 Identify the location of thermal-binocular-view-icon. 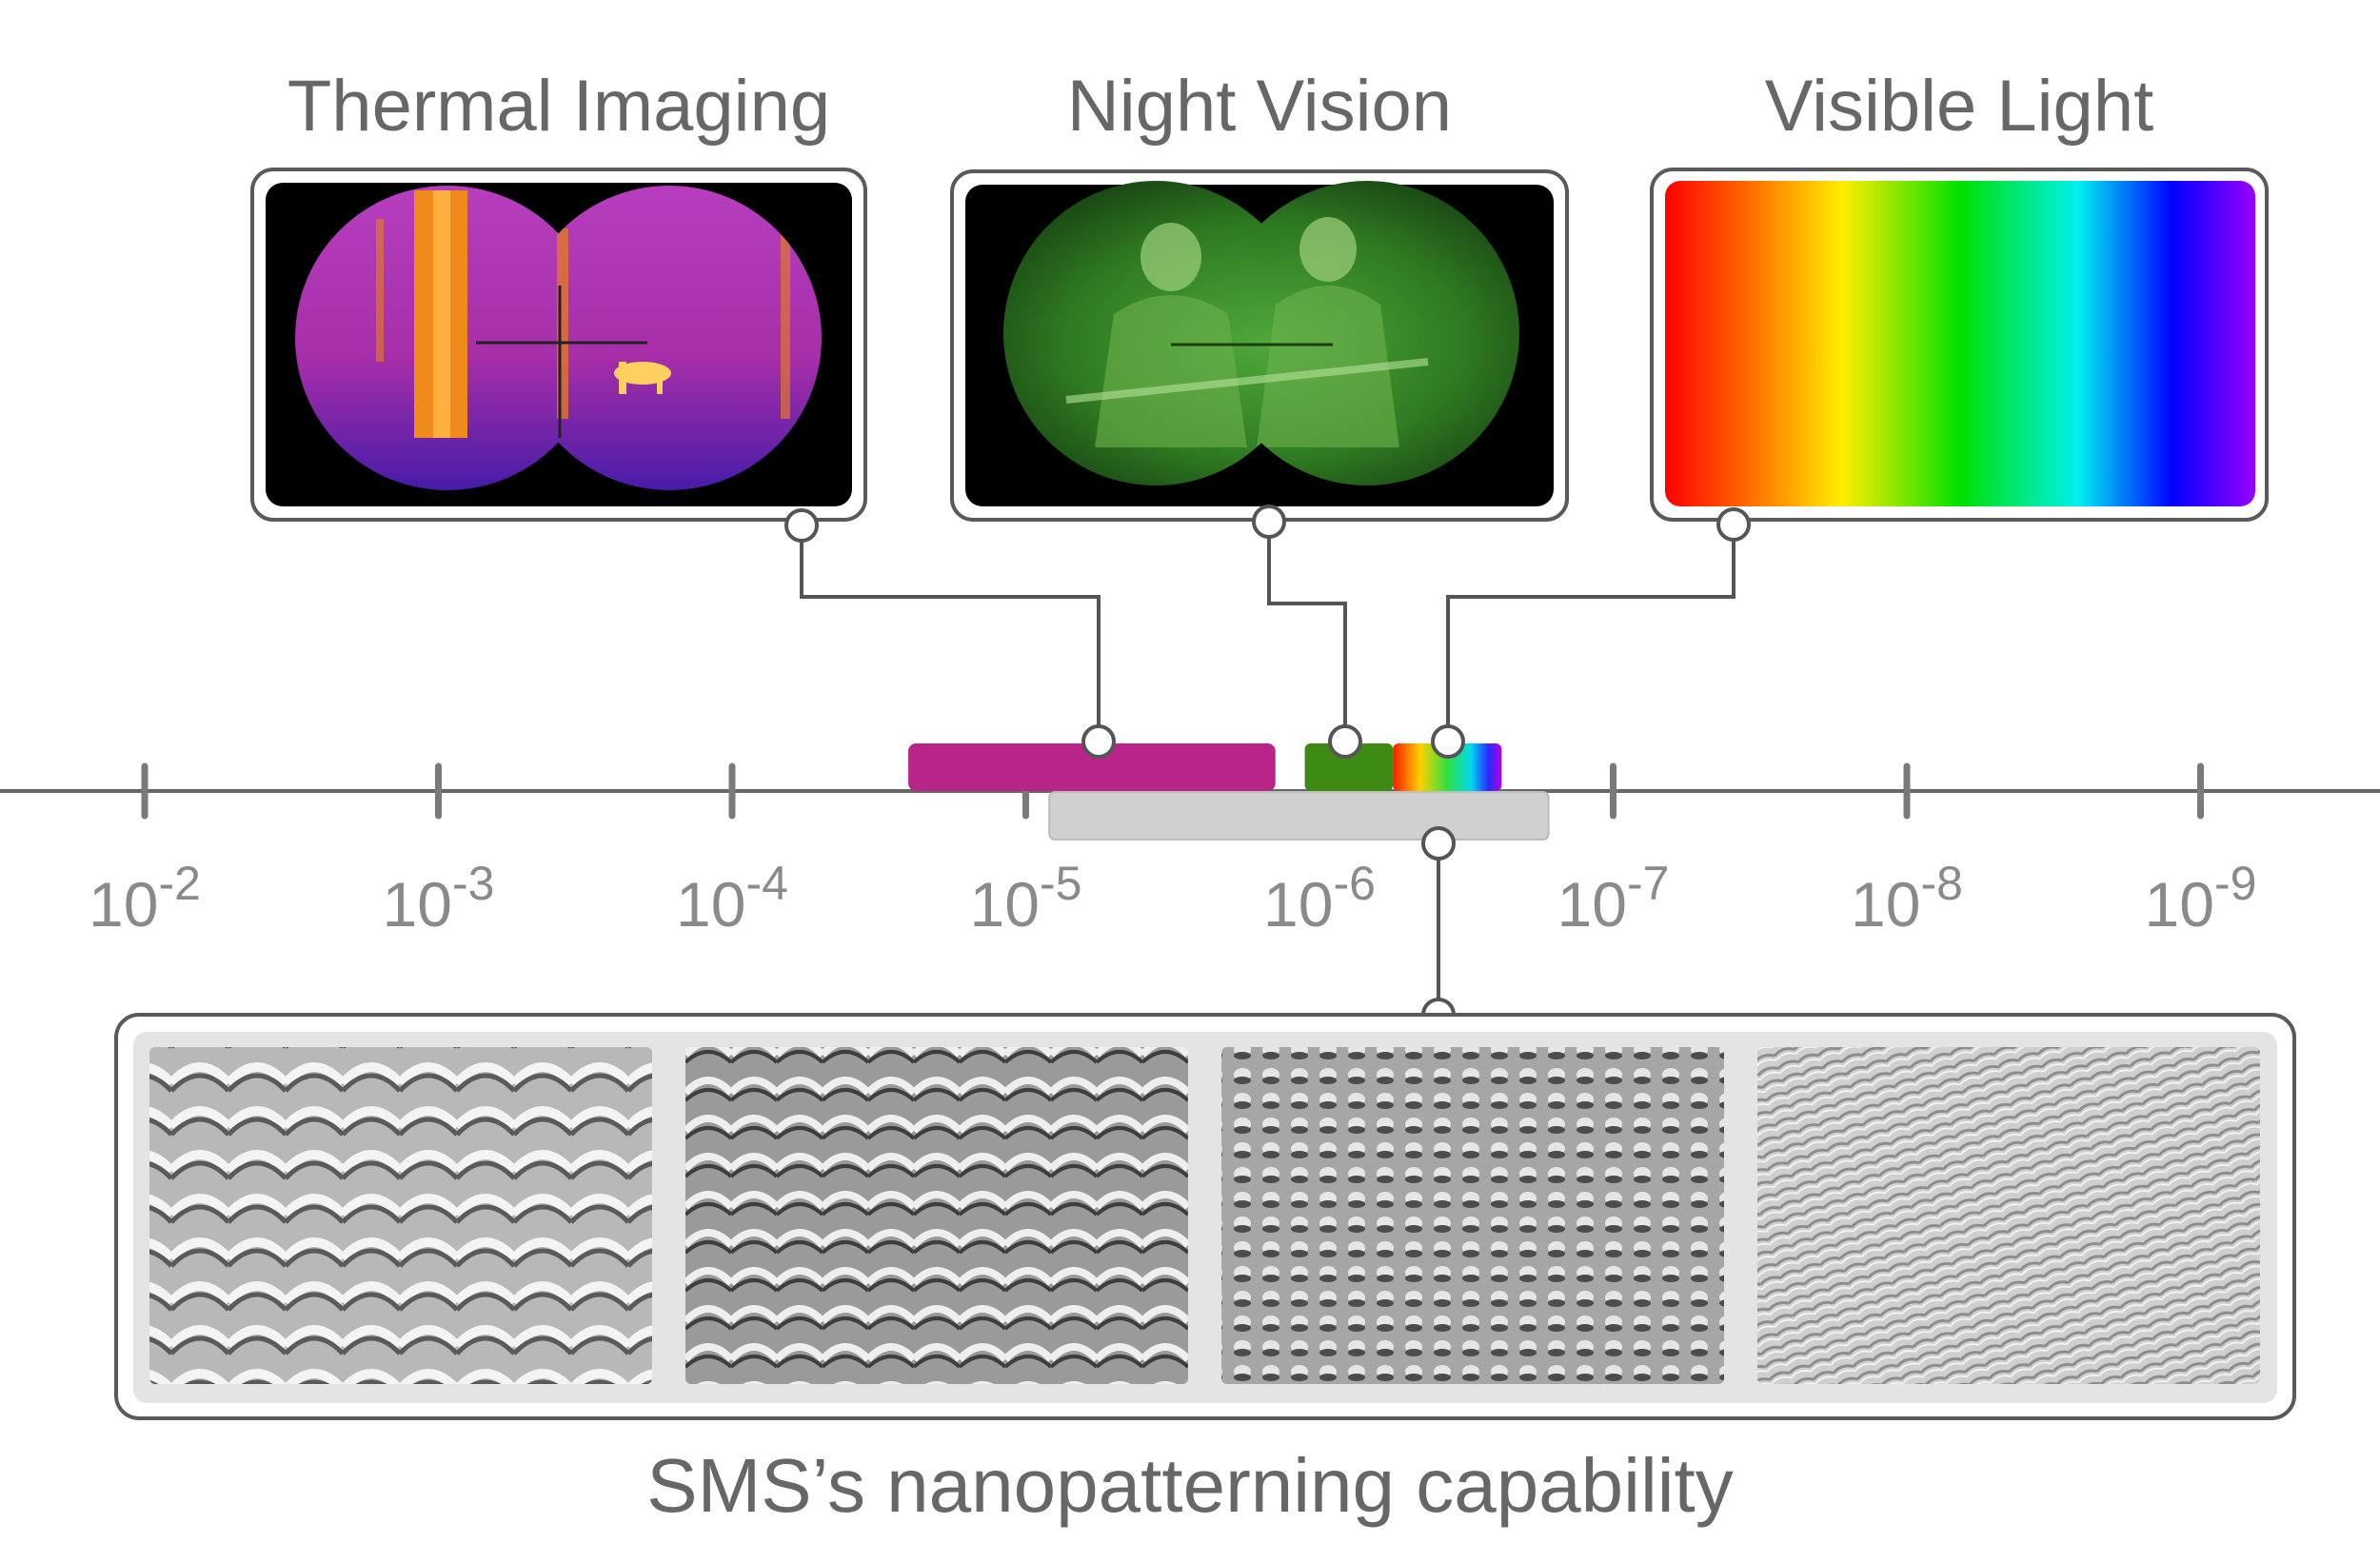
(558, 338).